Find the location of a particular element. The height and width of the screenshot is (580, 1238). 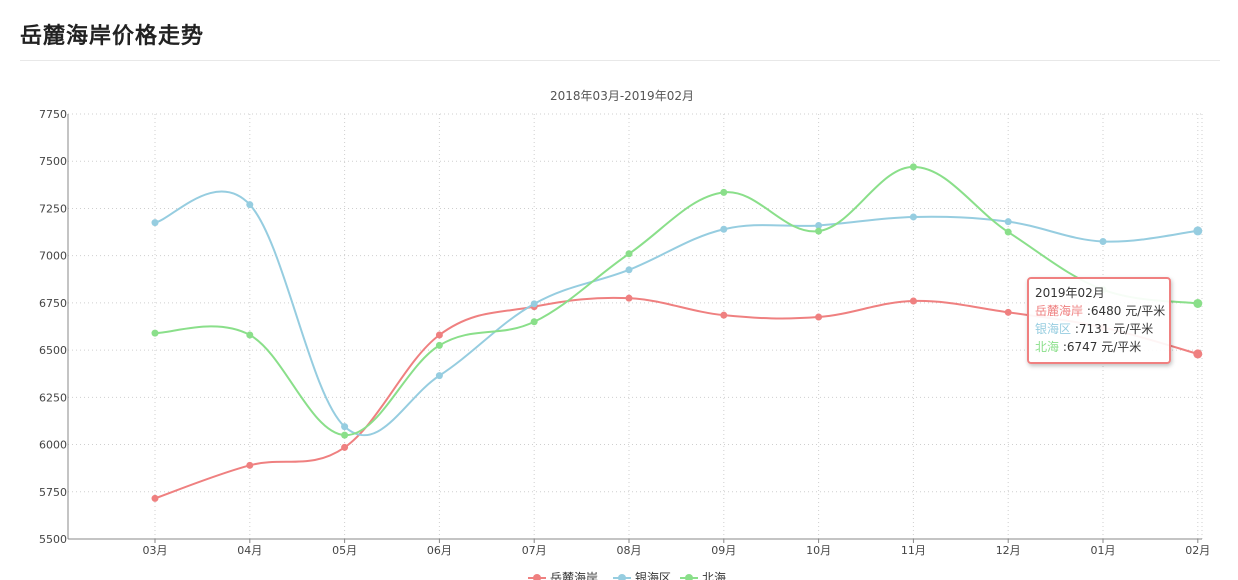

y-tick-label: 7500 is located at coordinates (53, 161).